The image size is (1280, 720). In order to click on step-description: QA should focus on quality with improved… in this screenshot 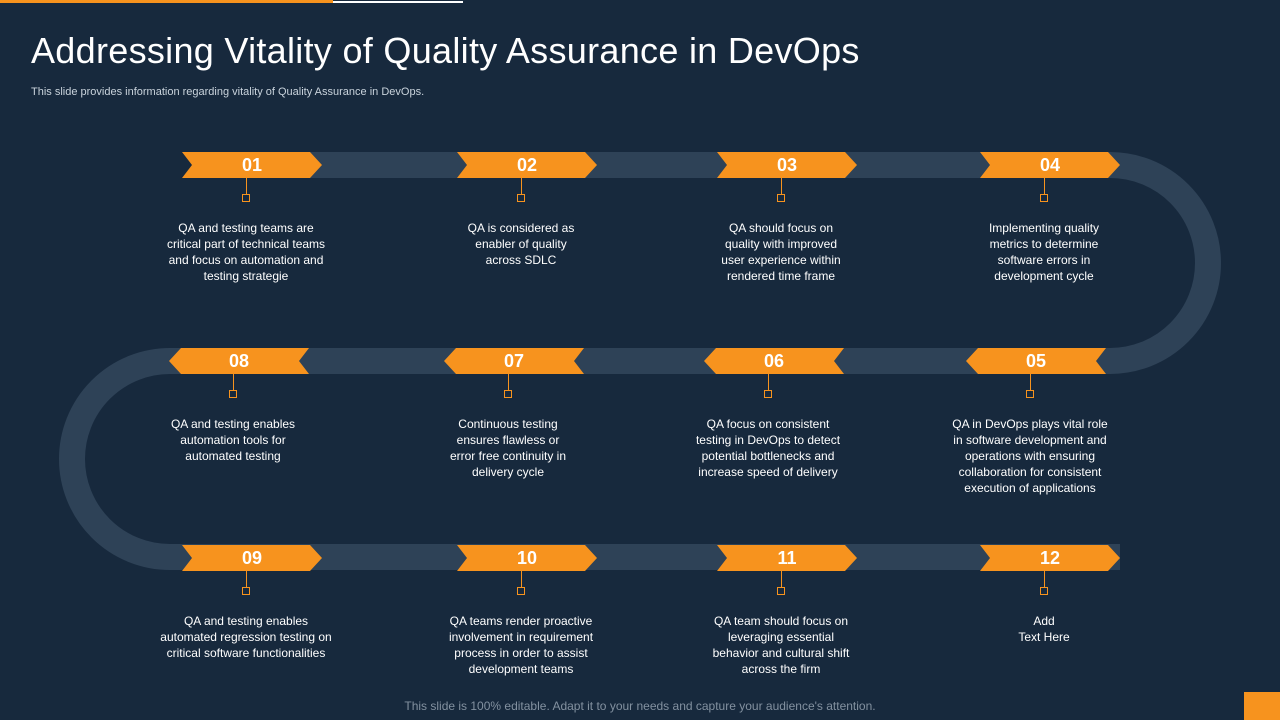, I will do `click(781, 252)`.